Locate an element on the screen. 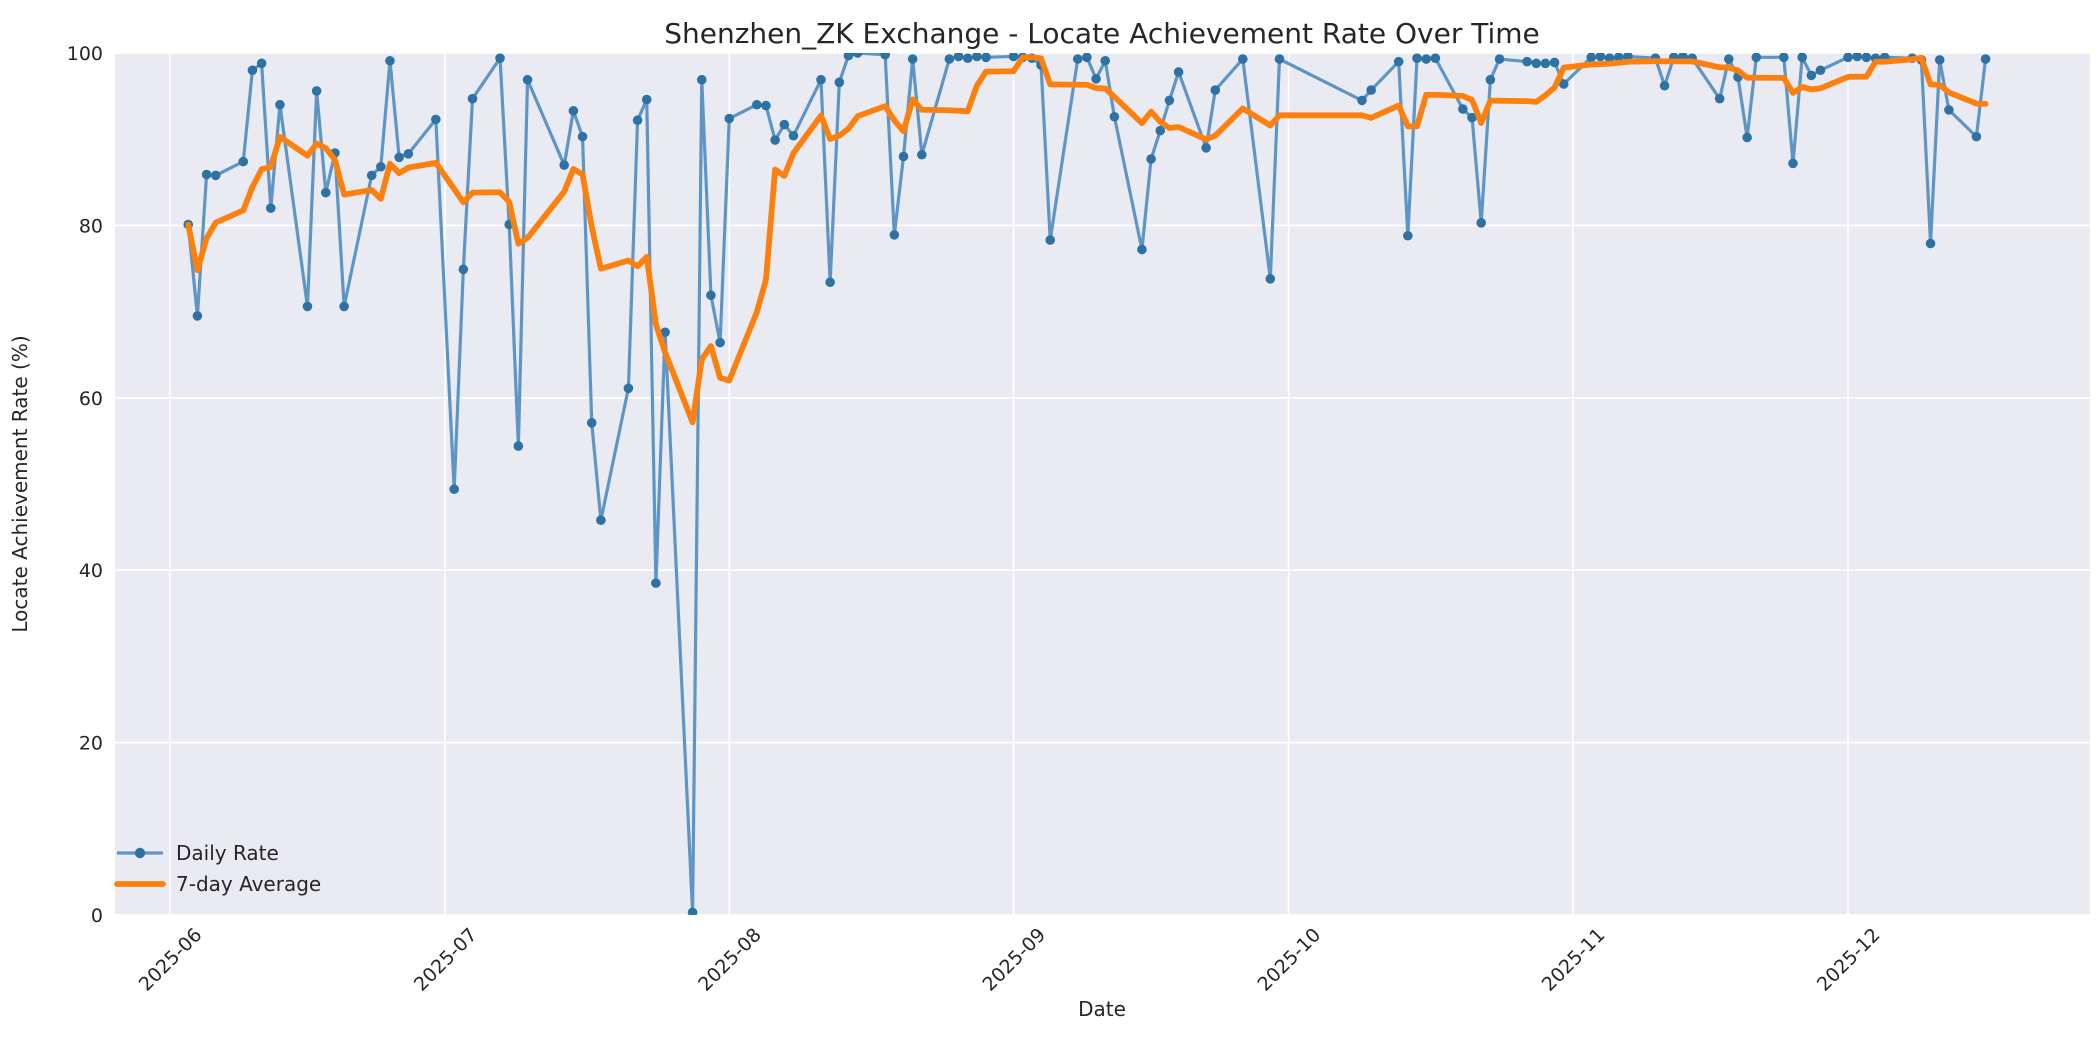 The height and width of the screenshot is (1055, 2100). y-tick-label: 80 is located at coordinates (91, 226).